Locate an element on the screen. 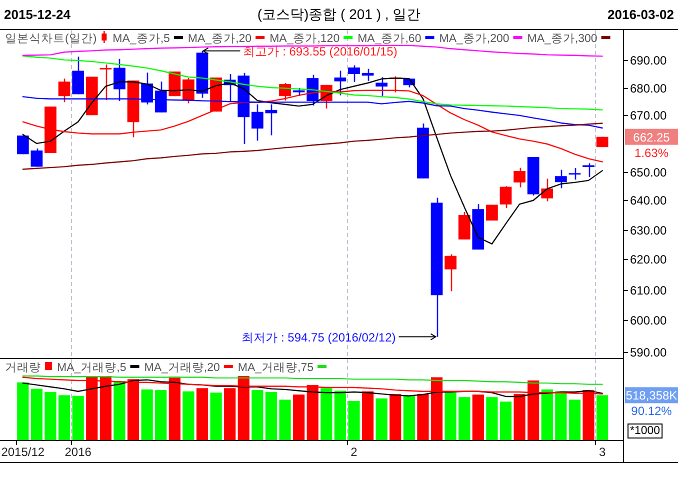 Image resolution: width=678 pixels, height=484 pixels. annotation: 최저가 : 594.75 (2016/02/12) is located at coordinates (319, 337).